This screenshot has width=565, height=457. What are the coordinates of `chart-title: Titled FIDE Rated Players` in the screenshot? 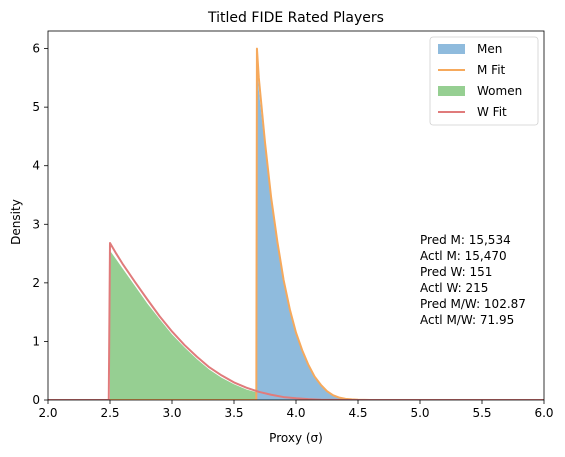 It's located at (295, 18).